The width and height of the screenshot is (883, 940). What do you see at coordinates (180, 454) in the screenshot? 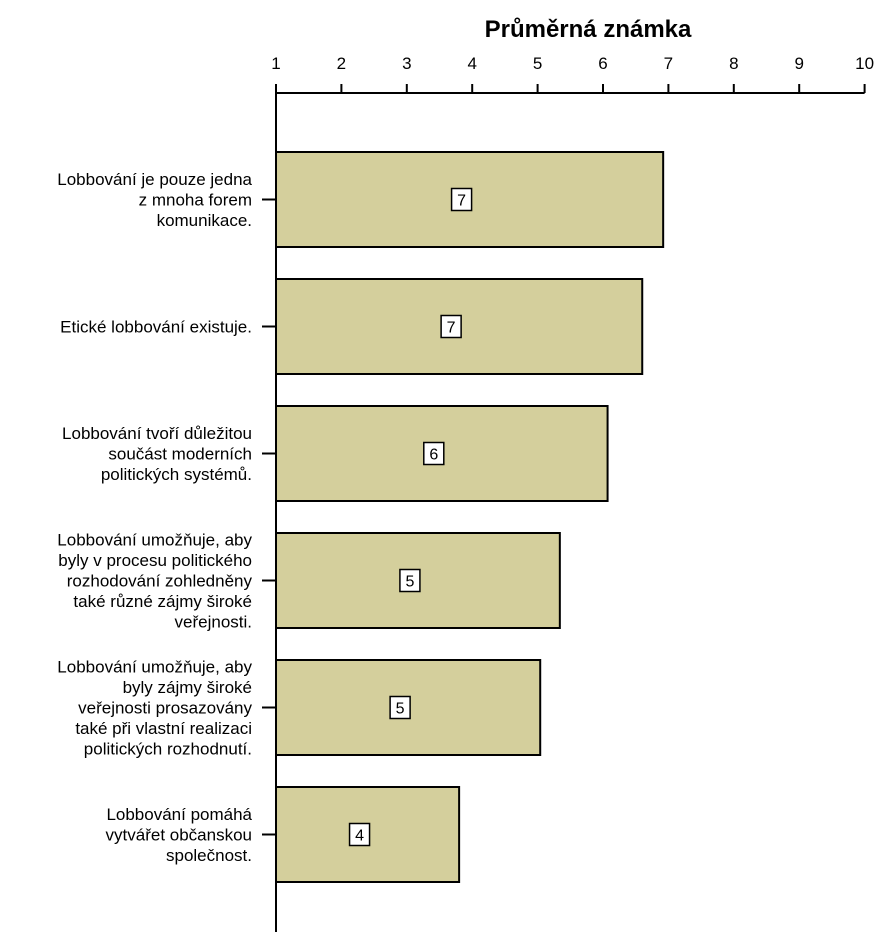
I see `category-label: součást moderních` at bounding box center [180, 454].